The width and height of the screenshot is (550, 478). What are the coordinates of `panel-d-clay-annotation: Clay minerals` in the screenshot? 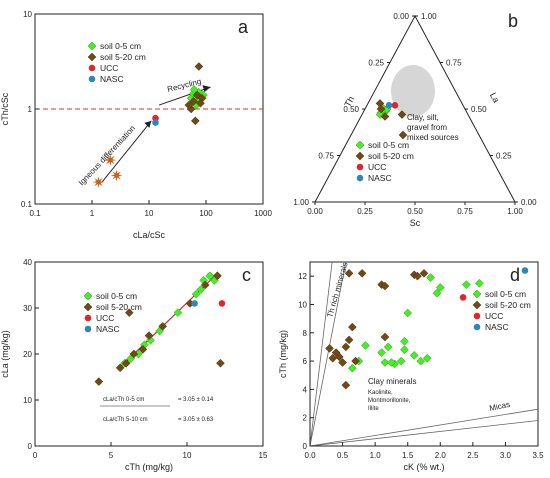 It's located at (392, 381).